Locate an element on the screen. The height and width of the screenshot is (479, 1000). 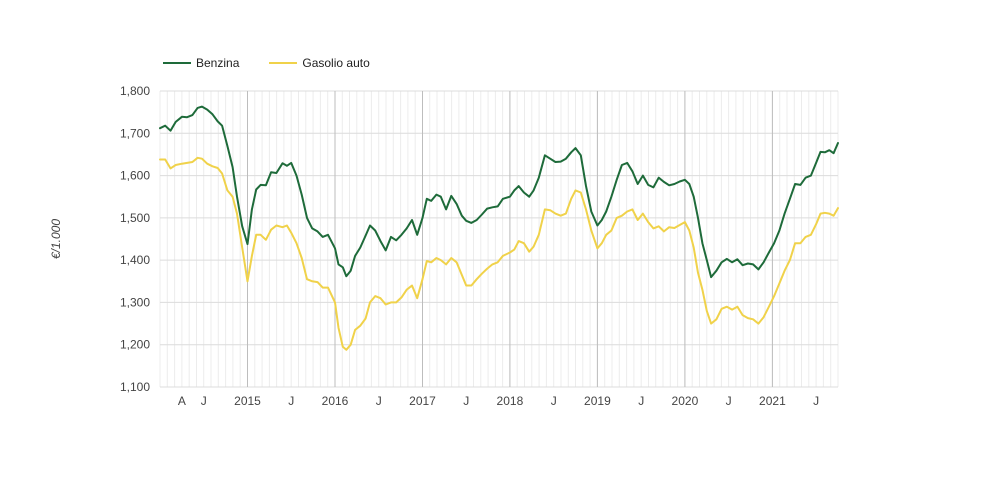
y-tick-label: 1,200 is located at coordinates (135, 345).